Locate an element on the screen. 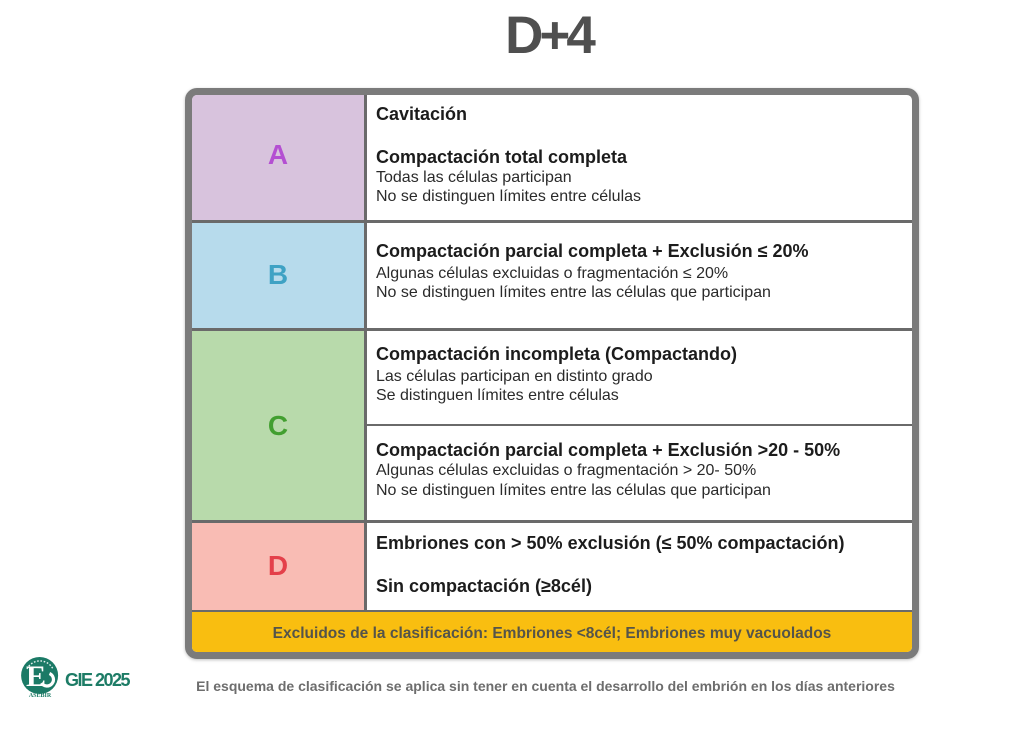 The width and height of the screenshot is (1024, 731). svg-text: E is located at coordinates (36, 676).